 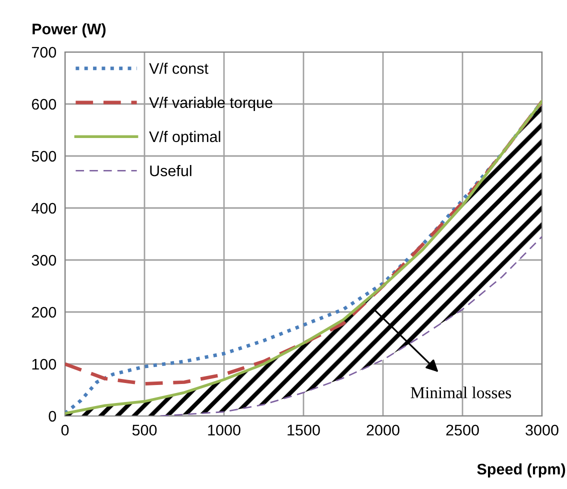 I want to click on x-tick-label: 2000, so click(x=383, y=430).